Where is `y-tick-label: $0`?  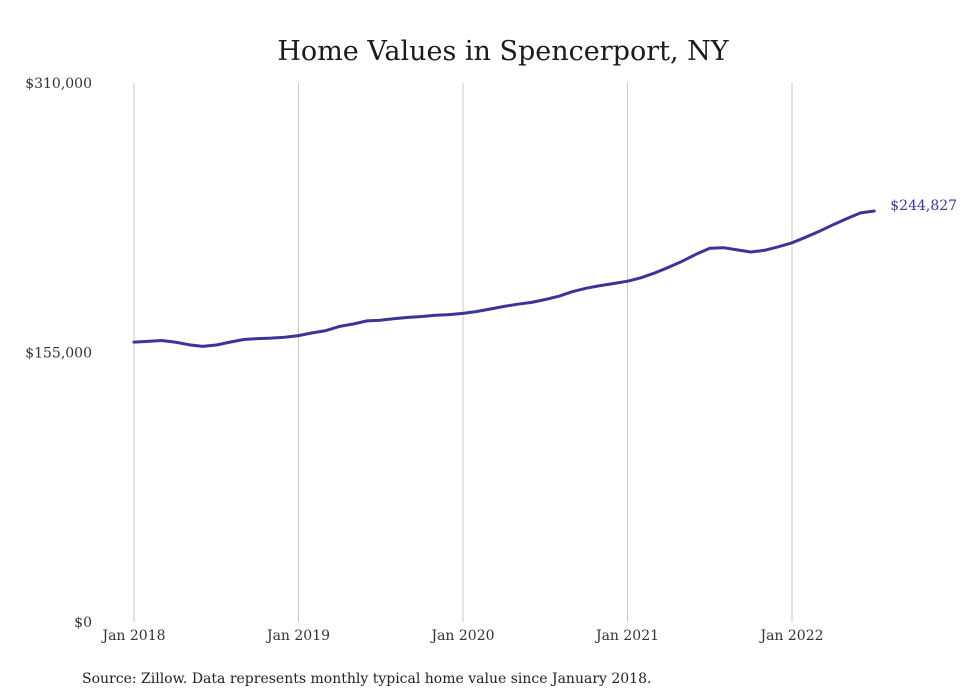
y-tick-label: $0 is located at coordinates (83, 623).